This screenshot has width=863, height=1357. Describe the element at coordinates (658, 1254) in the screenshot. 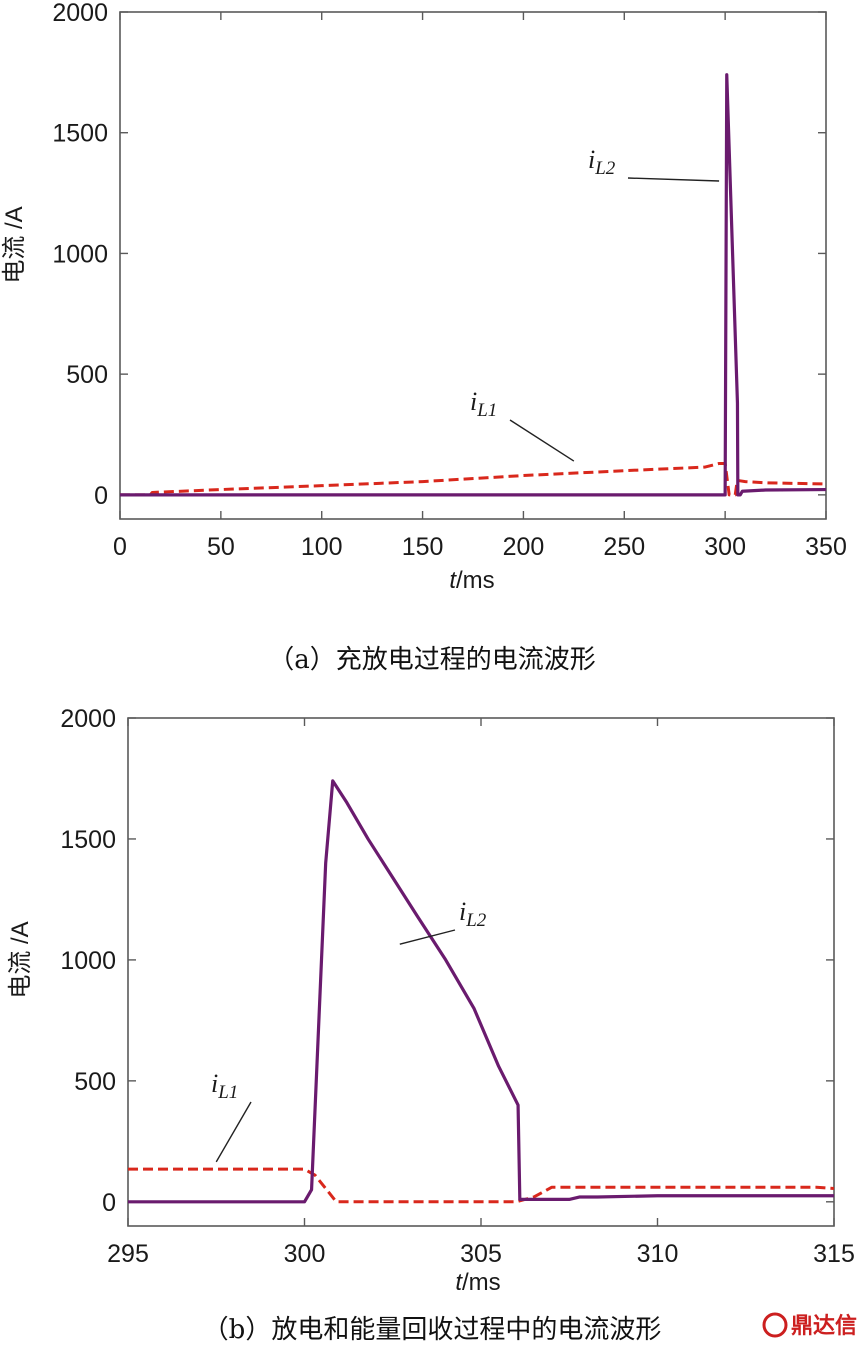

I see `x-tick-label: 310` at that location.